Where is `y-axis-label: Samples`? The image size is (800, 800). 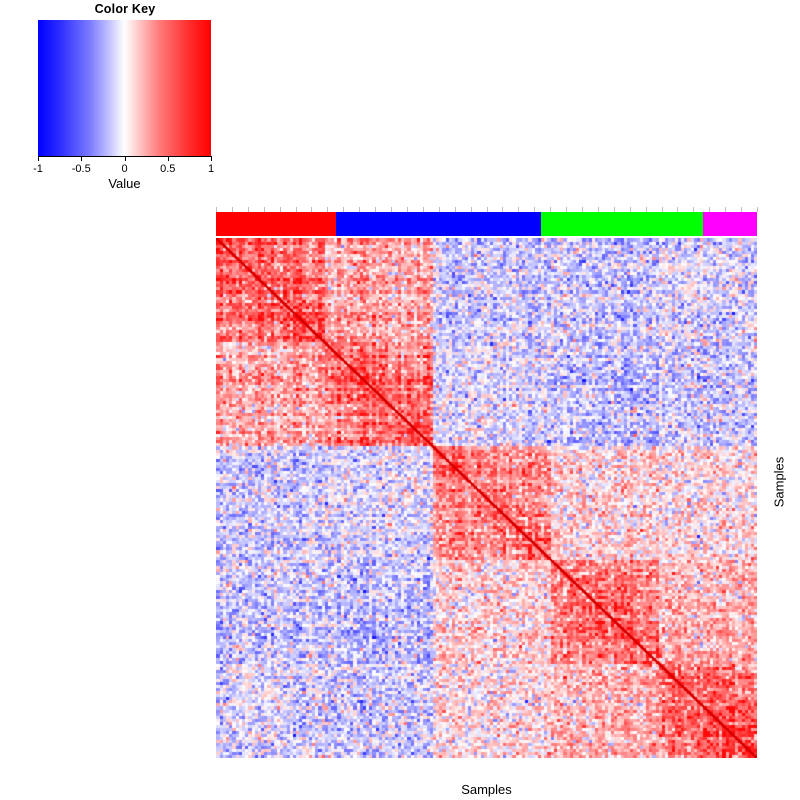 y-axis-label: Samples is located at coordinates (778, 482).